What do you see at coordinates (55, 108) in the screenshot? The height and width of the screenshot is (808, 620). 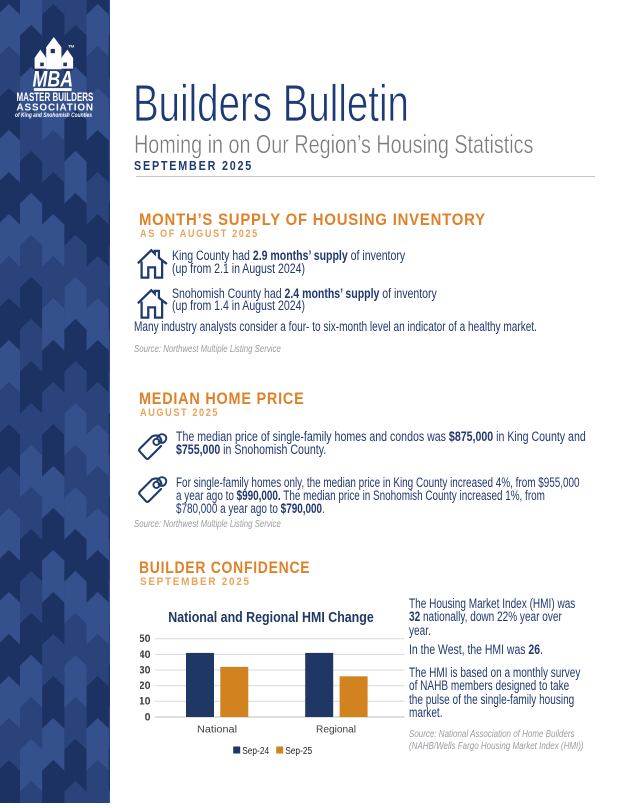 I see `svg-text: ASSOCIATION` at bounding box center [55, 108].